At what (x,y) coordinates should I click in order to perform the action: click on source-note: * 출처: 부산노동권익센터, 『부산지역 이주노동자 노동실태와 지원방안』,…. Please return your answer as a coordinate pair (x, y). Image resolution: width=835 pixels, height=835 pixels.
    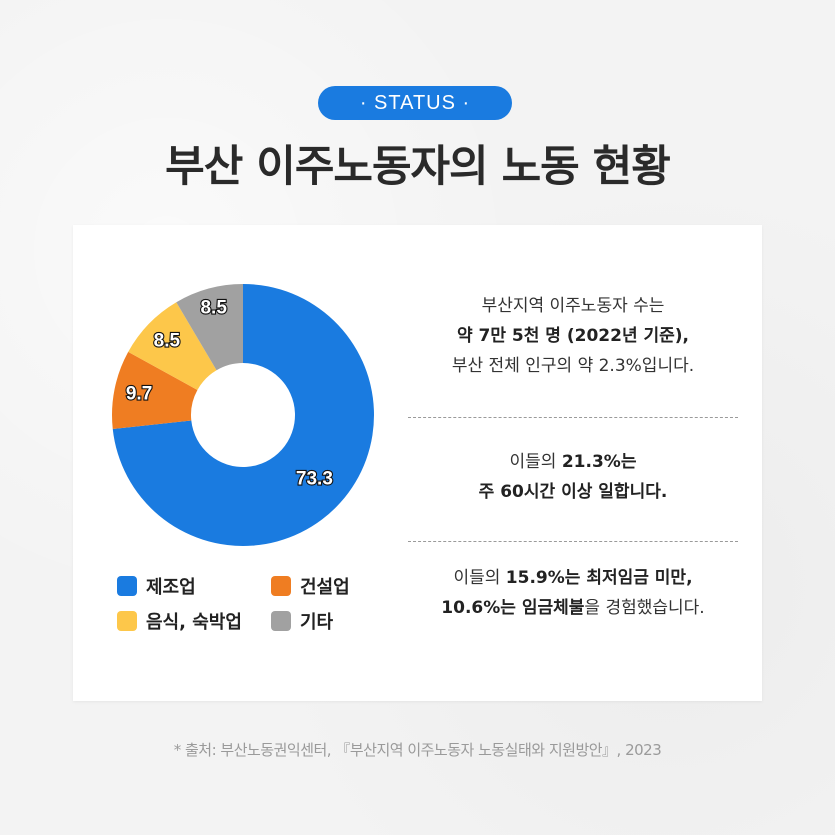
    Looking at the image, I should click on (417, 750).